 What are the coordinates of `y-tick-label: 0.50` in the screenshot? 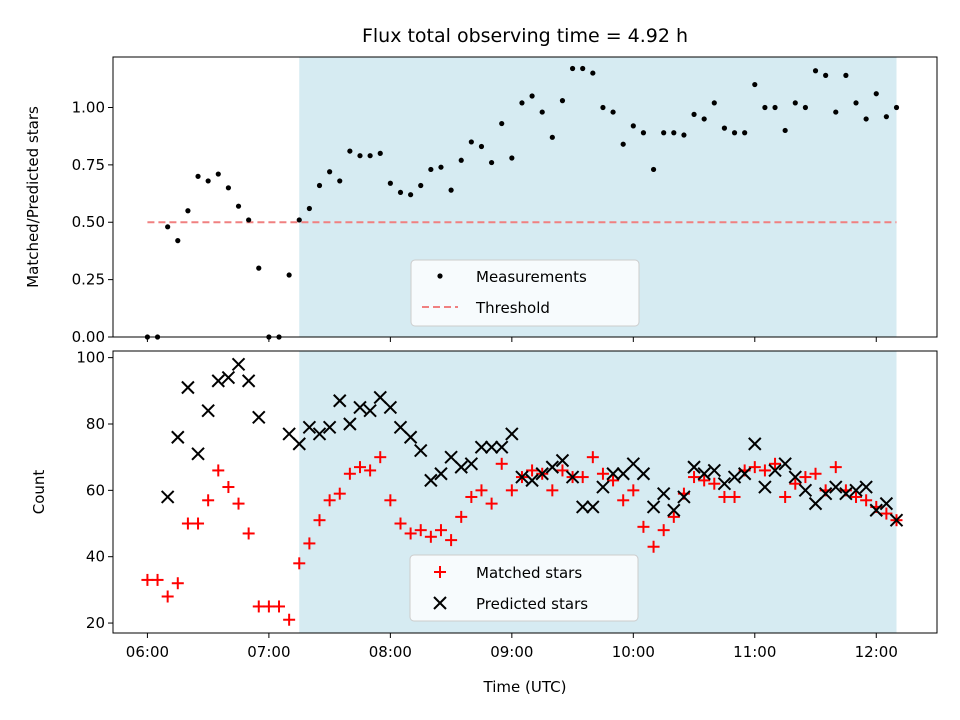 It's located at (88, 222).